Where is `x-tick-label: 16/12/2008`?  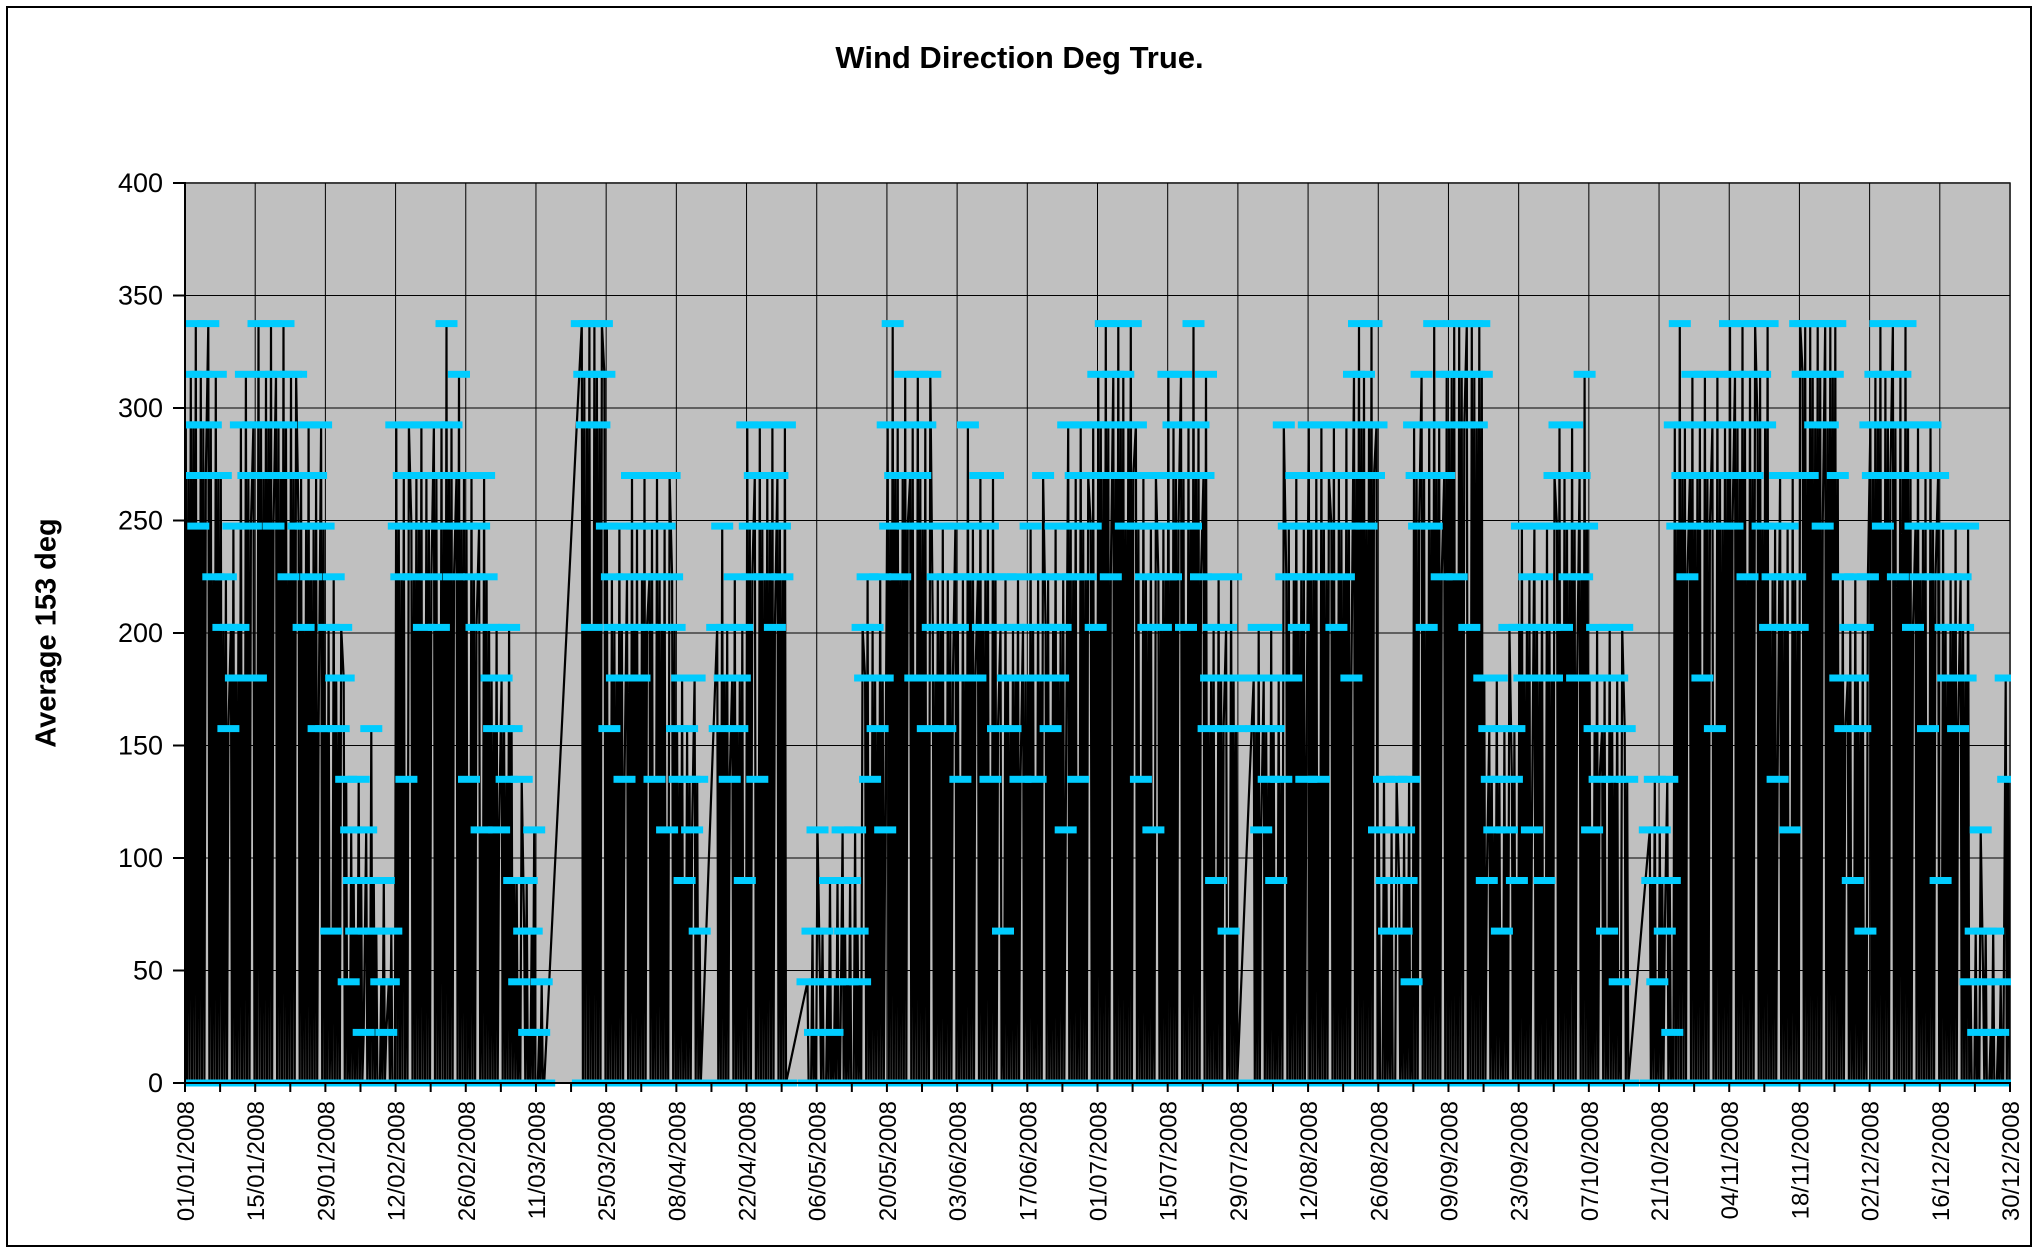
x-tick-label: 16/12/2008 is located at coordinates (1941, 1161).